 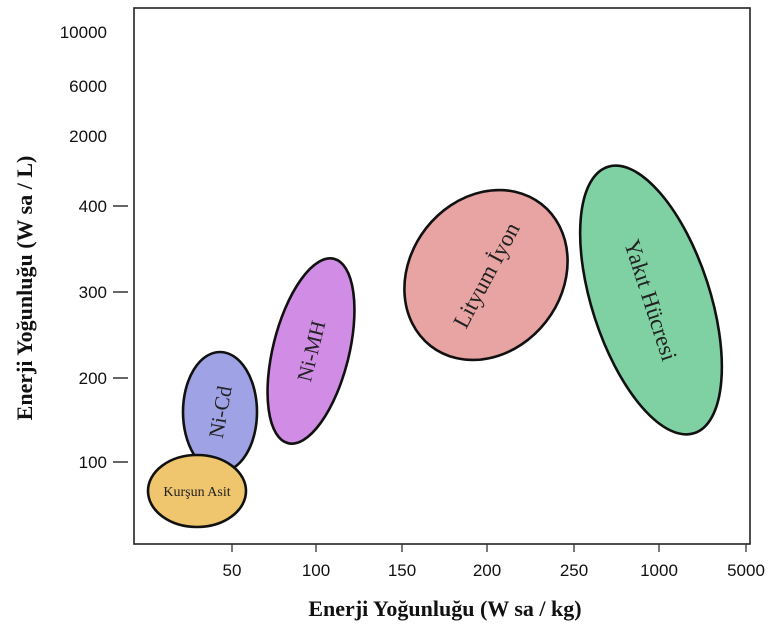 What do you see at coordinates (196, 492) in the screenshot?
I see `series-1-label: Kurşun Asit` at bounding box center [196, 492].